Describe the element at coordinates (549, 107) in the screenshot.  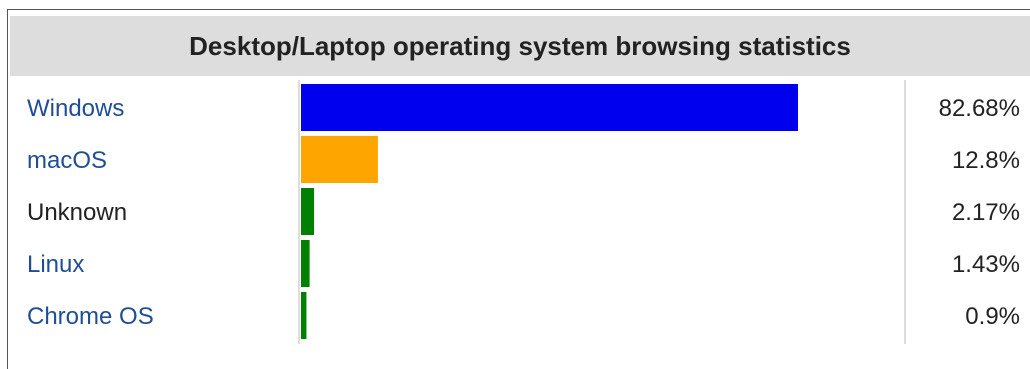
I see `bar-windows` at that location.